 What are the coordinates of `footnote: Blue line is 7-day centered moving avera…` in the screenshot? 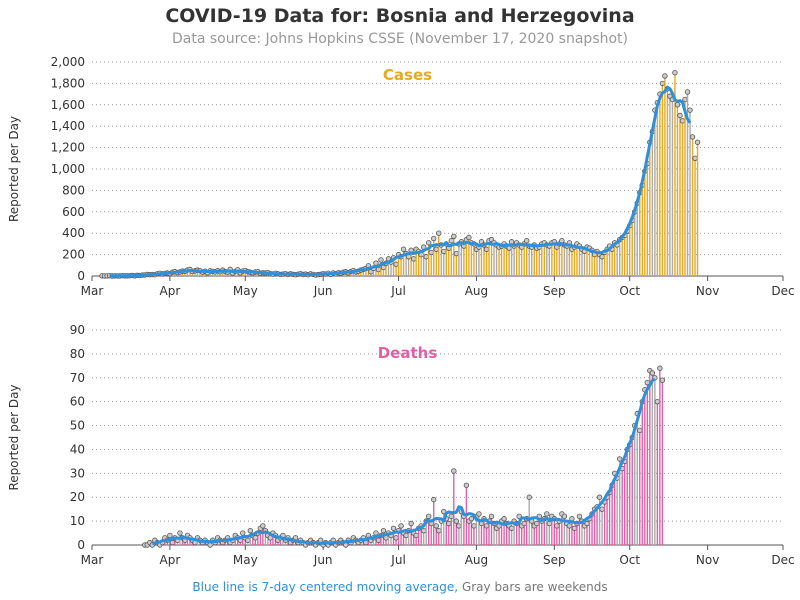 It's located at (400, 587).